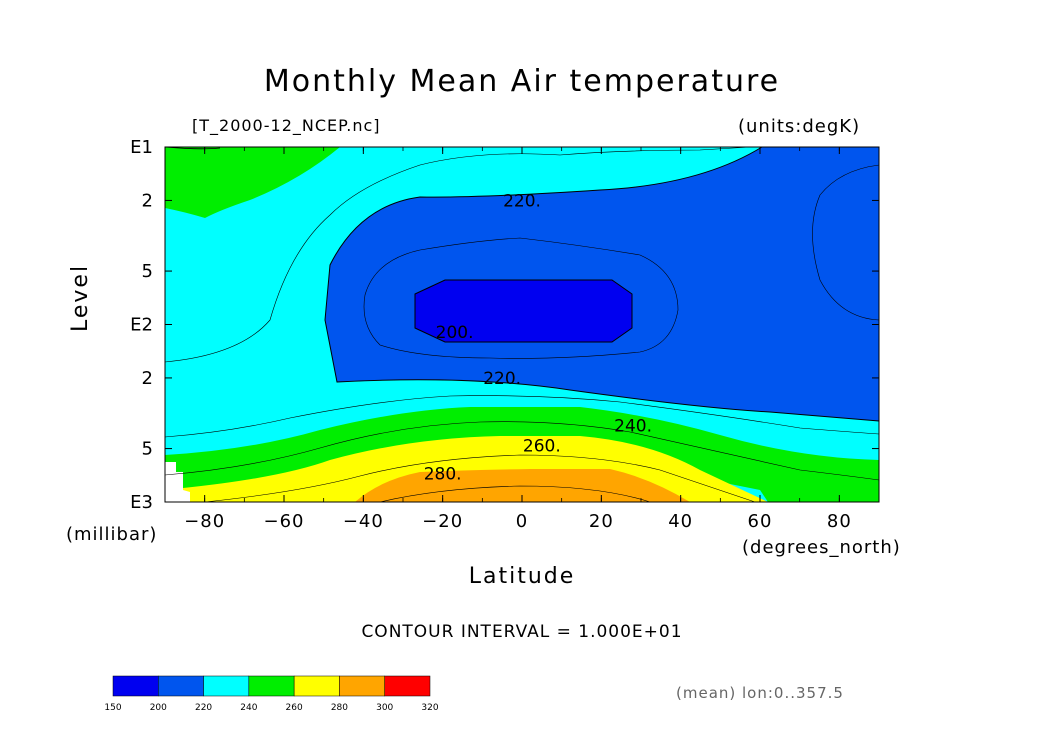 The height and width of the screenshot is (739, 1044). I want to click on x-axis-label: Latitude, so click(522, 576).